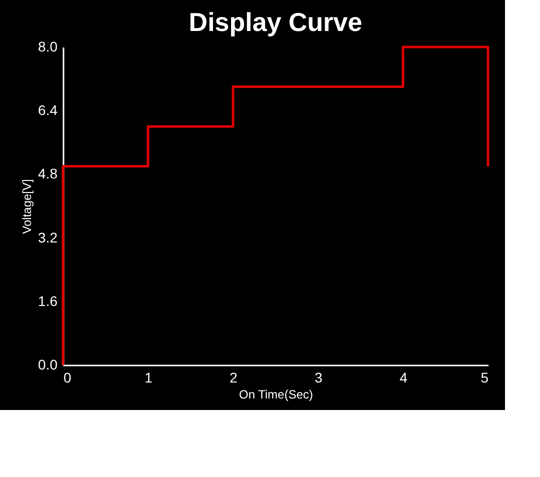 This screenshot has height=477, width=540. Describe the element at coordinates (318, 378) in the screenshot. I see `x-tick-label: 3` at that location.